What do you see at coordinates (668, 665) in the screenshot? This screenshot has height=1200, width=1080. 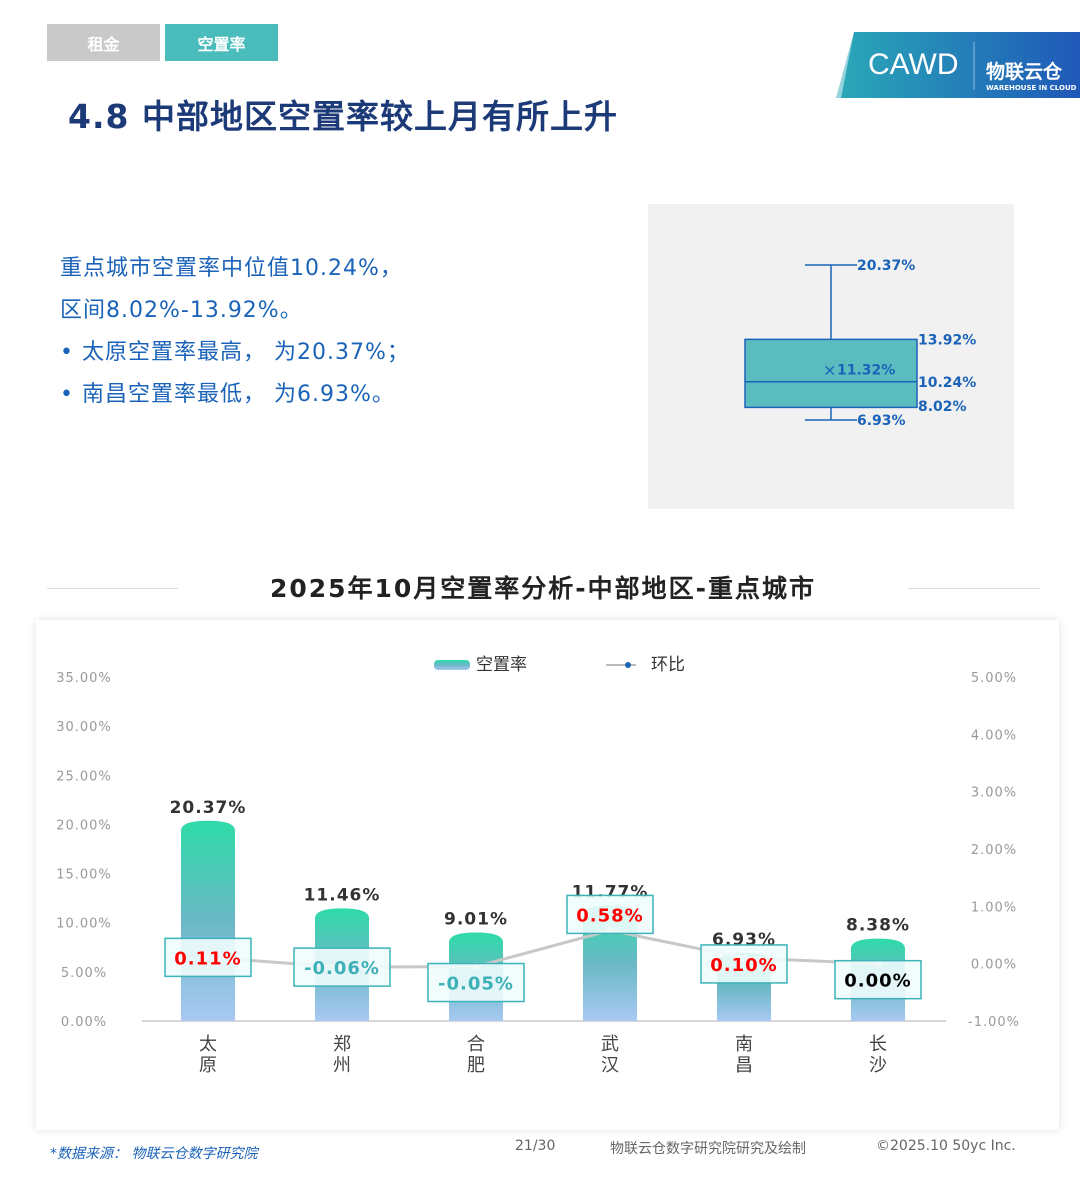 I see `legend-label: 环比` at bounding box center [668, 665].